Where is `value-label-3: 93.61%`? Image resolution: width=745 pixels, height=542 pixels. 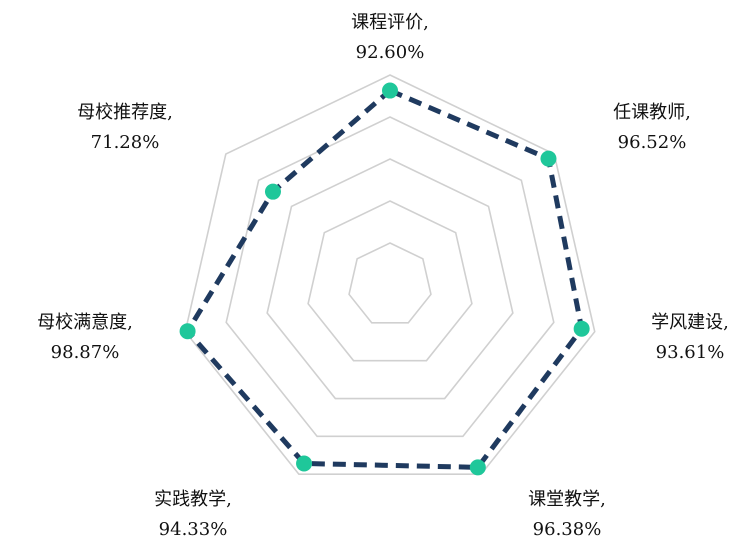 value-label-3: 93.61% is located at coordinates (690, 352).